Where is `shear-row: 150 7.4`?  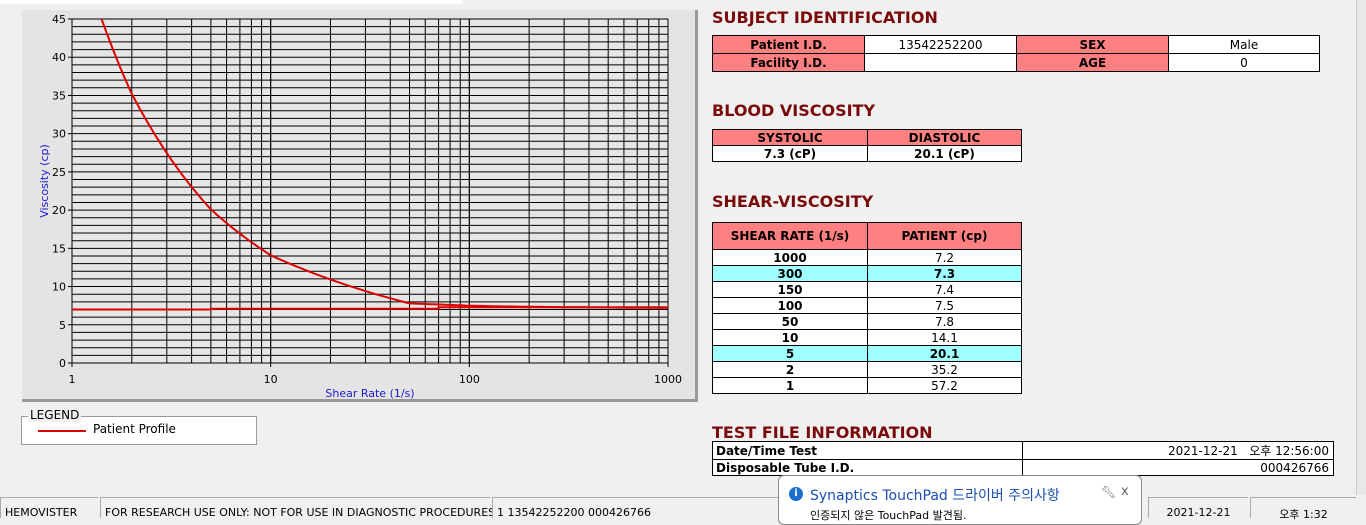
shear-row: 150 7.4 is located at coordinates (867, 289).